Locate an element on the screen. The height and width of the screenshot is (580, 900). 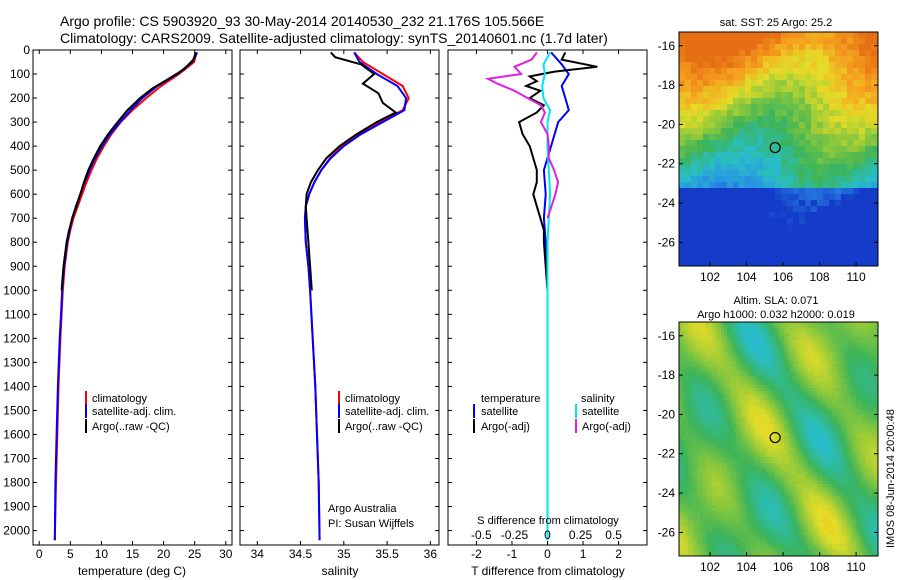
map-lat-tick-label: -20 is located at coordinates (667, 124).